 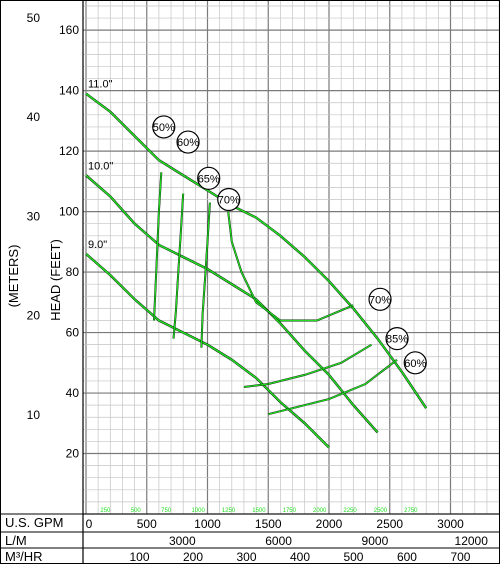 I want to click on meters-tick-label: 10, so click(x=34, y=415).